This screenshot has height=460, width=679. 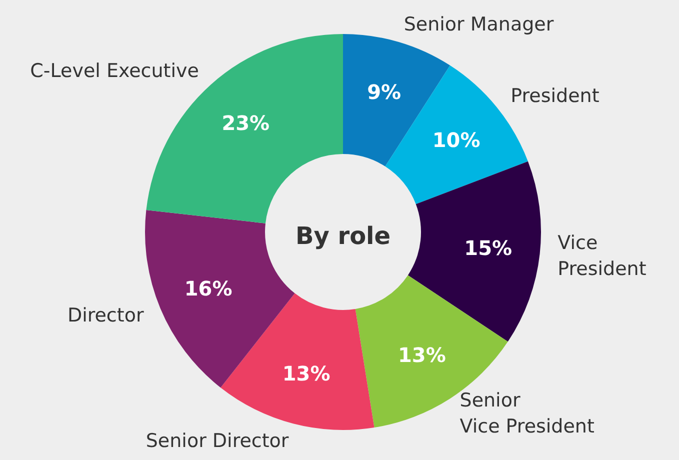 I want to click on slice-label: Vice President, so click(x=602, y=256).